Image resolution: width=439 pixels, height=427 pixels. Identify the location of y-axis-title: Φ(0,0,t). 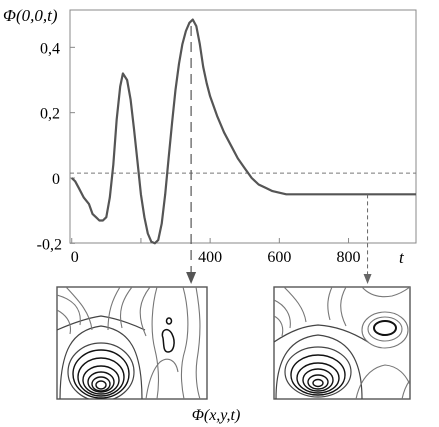
(30, 15).